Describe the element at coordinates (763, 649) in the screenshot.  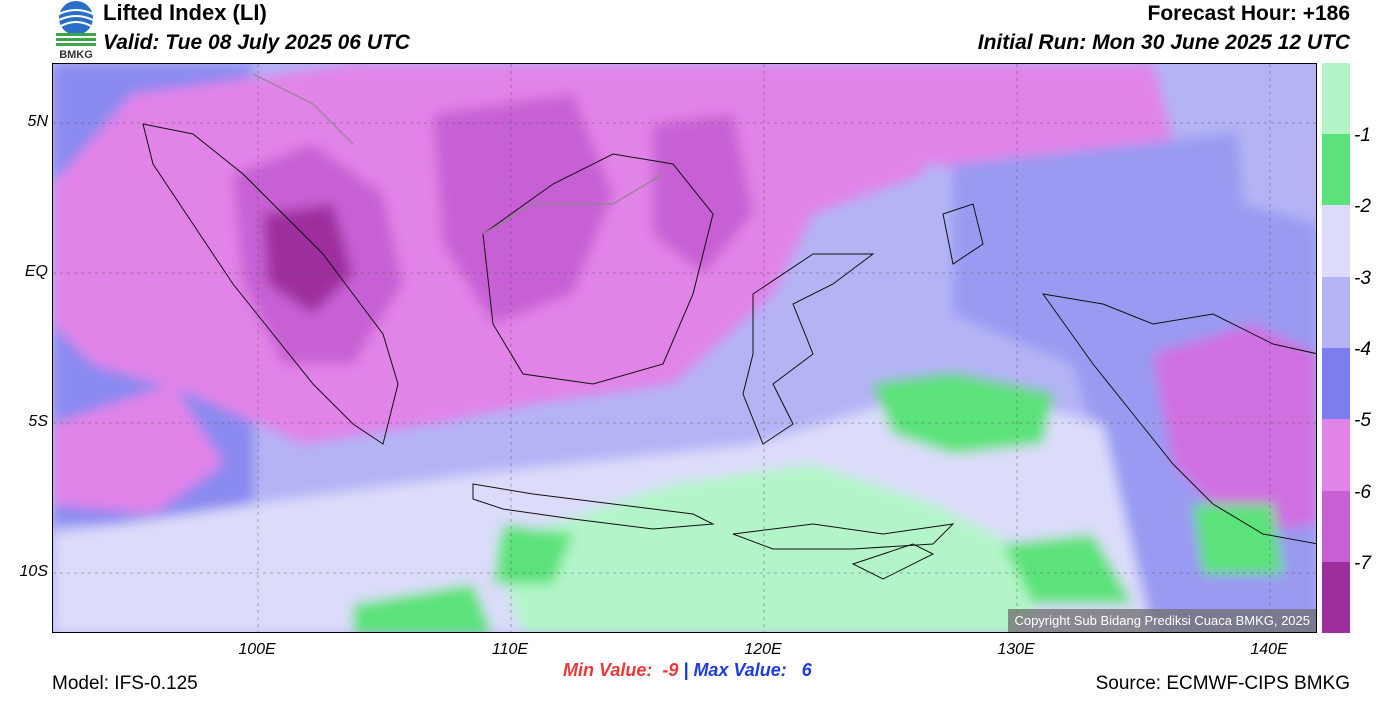
I see `lon-label-120e: 120E` at that location.